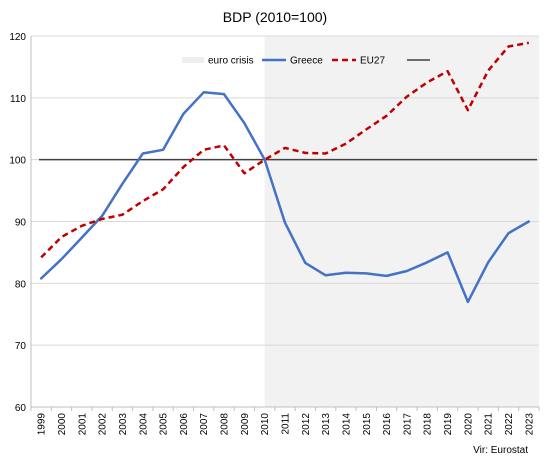 The height and width of the screenshot is (468, 550). I want to click on x-tick-label: 2013, so click(326, 424).